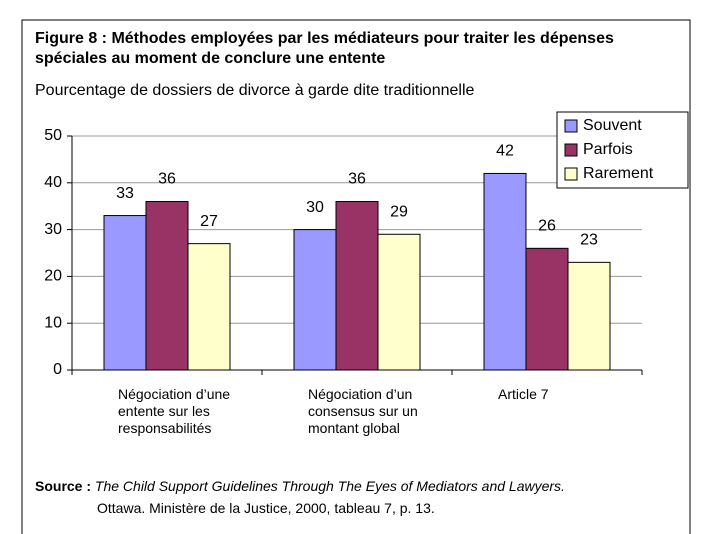  Describe the element at coordinates (53, 276) in the screenshot. I see `y-tick-label: 20` at that location.